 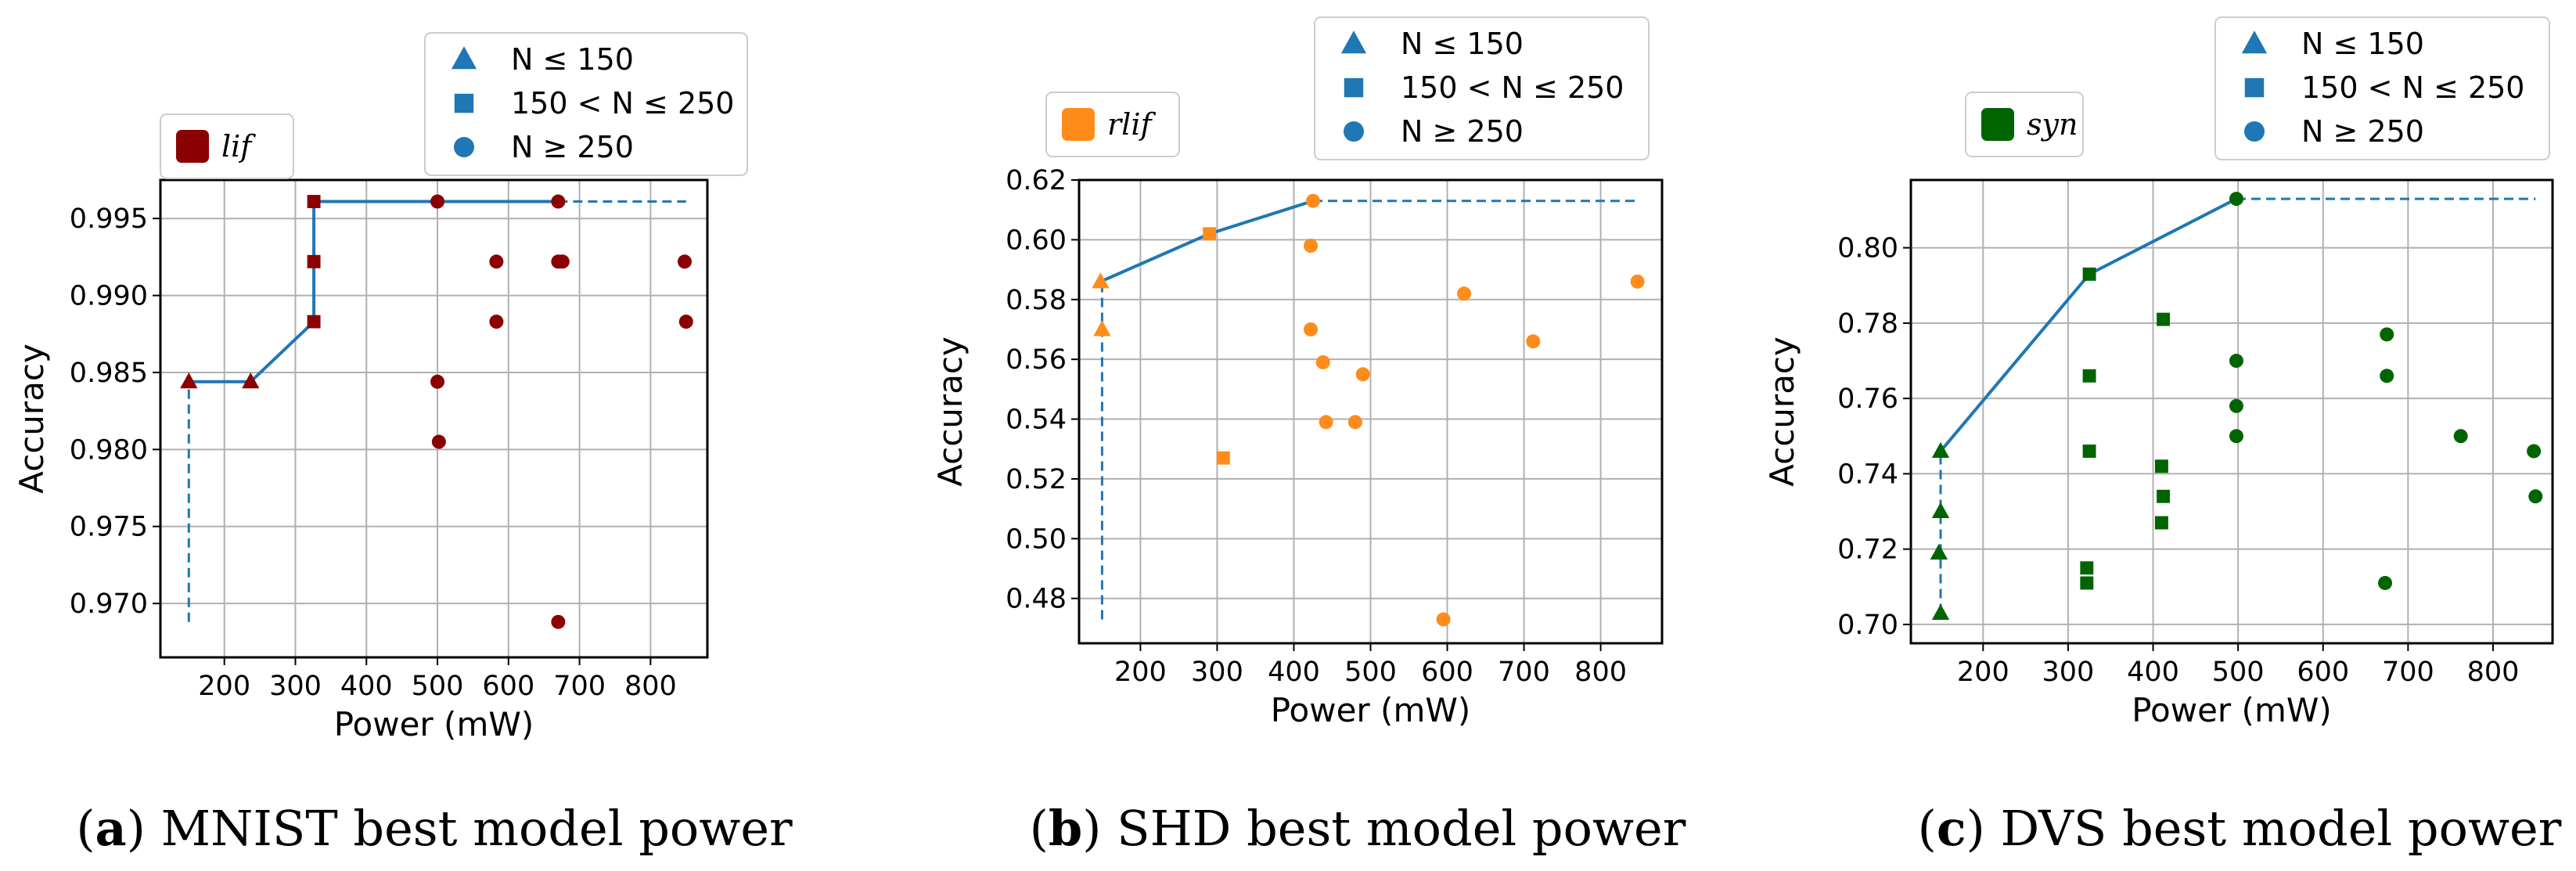 I want to click on y-tick-label: 0.54, so click(x=1036, y=420).